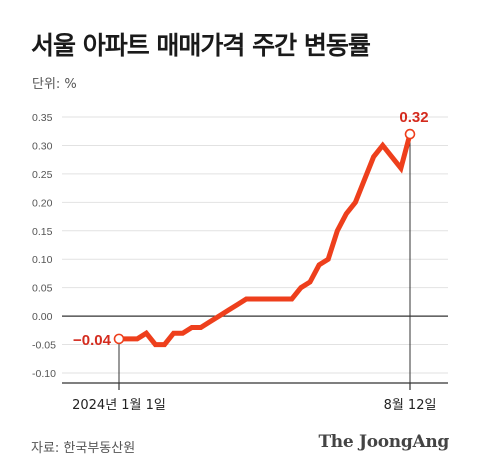  What do you see at coordinates (42, 175) in the screenshot?
I see `y-tick-label: 0.25` at bounding box center [42, 175].